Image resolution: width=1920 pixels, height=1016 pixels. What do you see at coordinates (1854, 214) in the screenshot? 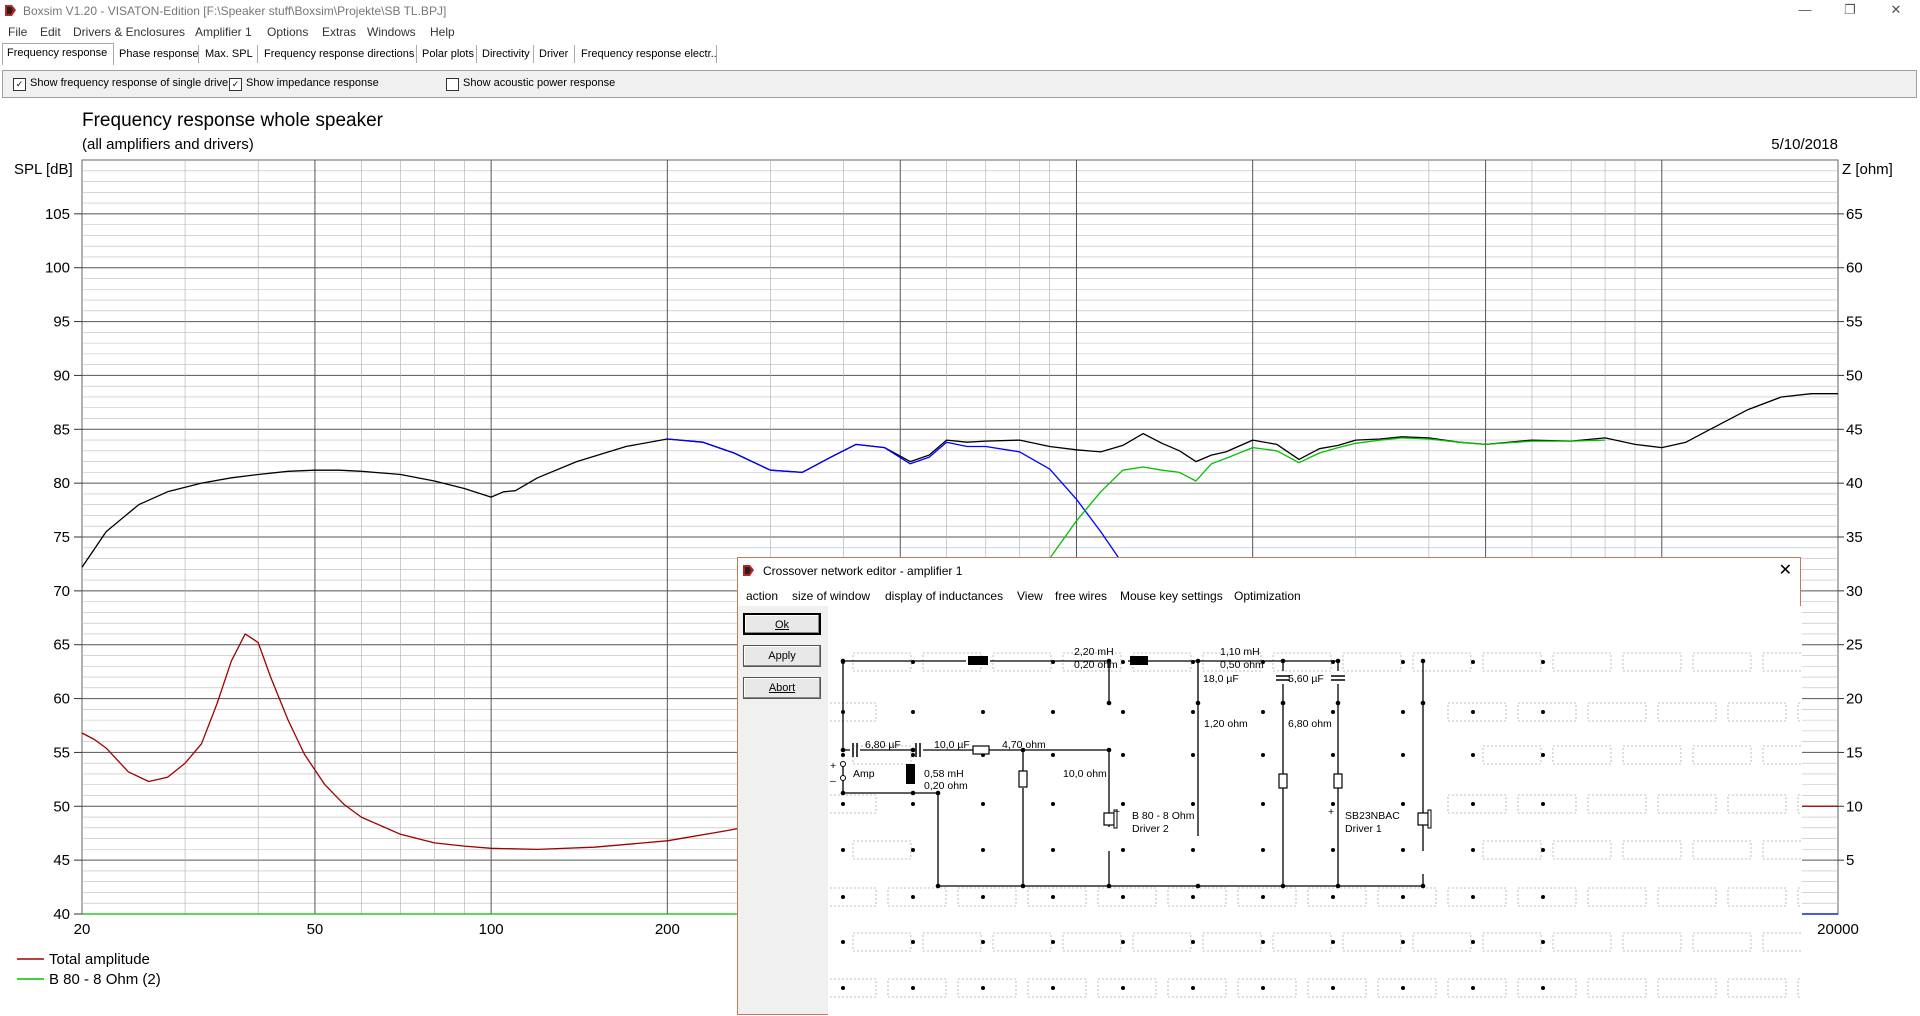
I see `y2-tick-label: 65` at bounding box center [1854, 214].